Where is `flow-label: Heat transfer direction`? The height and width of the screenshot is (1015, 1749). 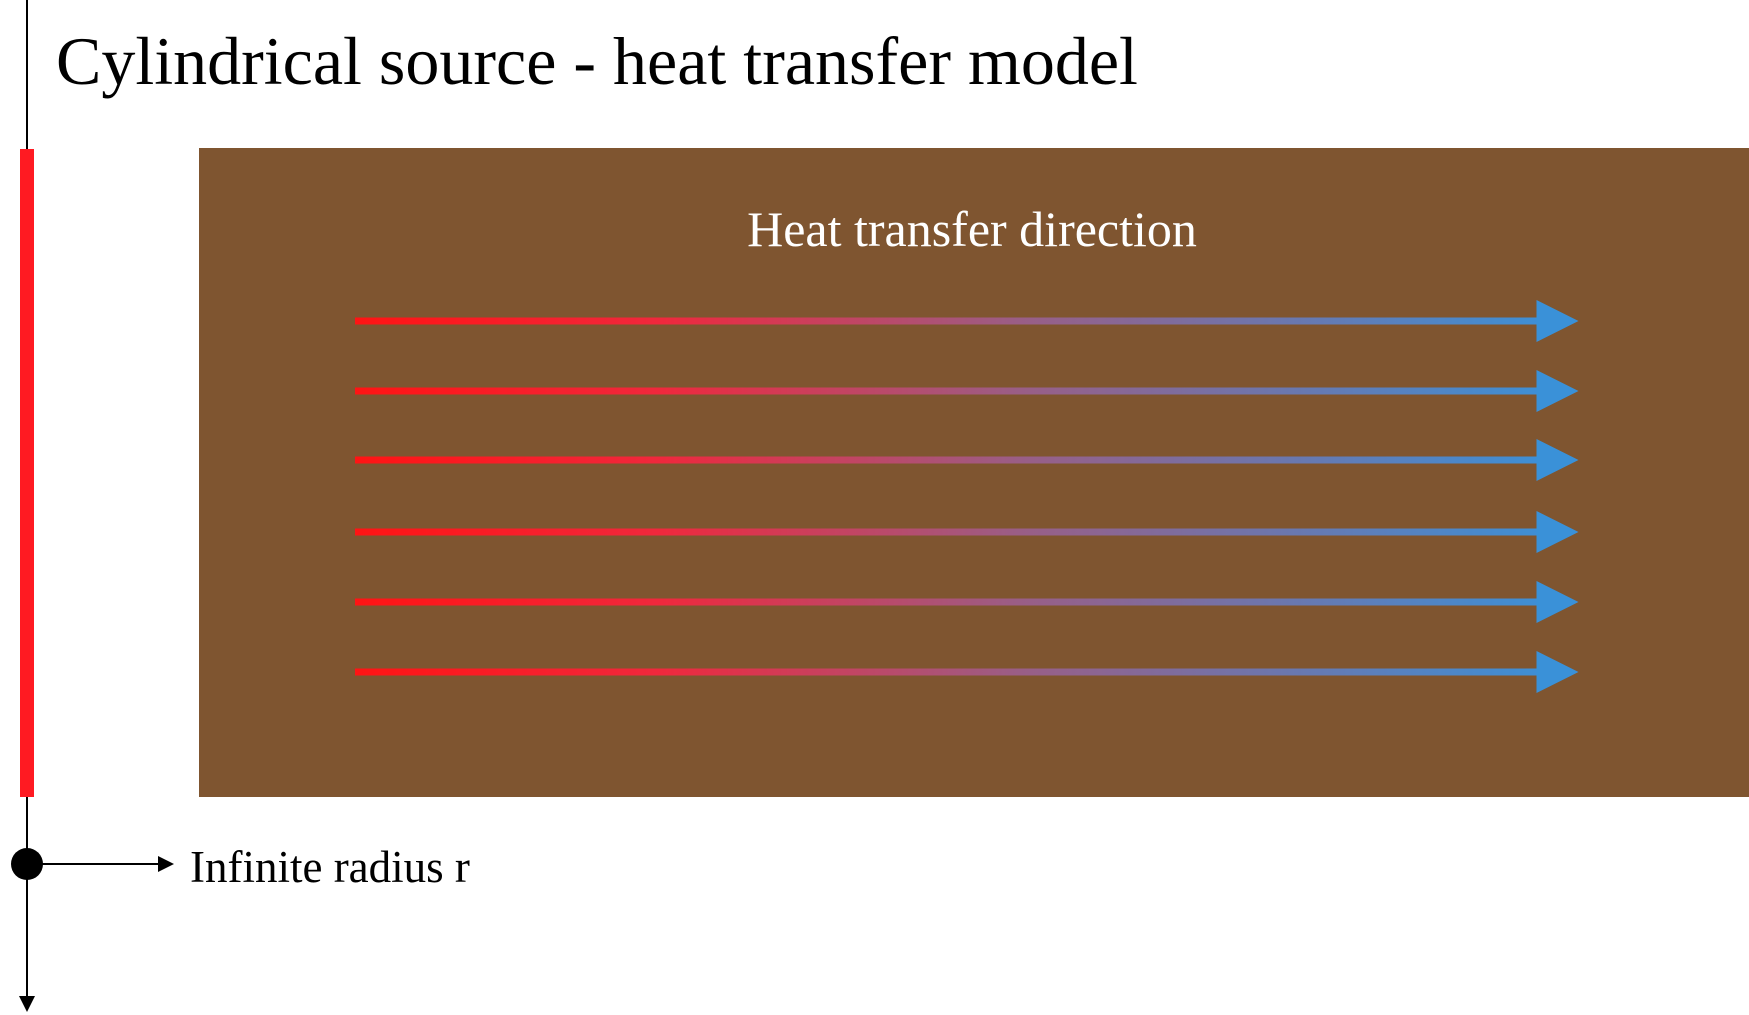 flow-label: Heat transfer direction is located at coordinates (972, 229).